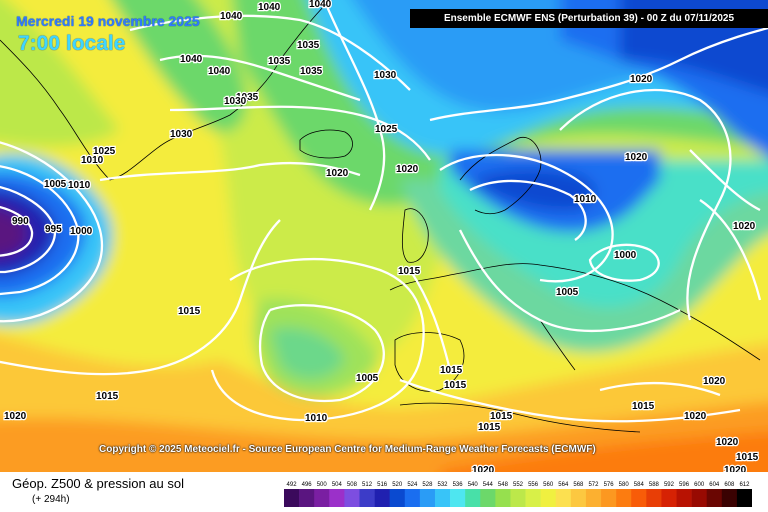 This screenshot has width=768, height=512. What do you see at coordinates (533, 485) in the screenshot?
I see `scale-tick-label: 556` at bounding box center [533, 485].